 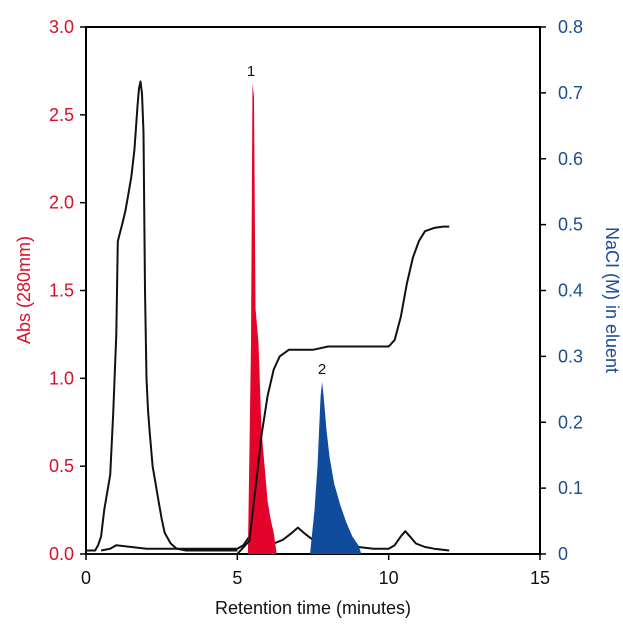 What do you see at coordinates (262, 318) in the screenshot?
I see `peak-1-area` at bounding box center [262, 318].